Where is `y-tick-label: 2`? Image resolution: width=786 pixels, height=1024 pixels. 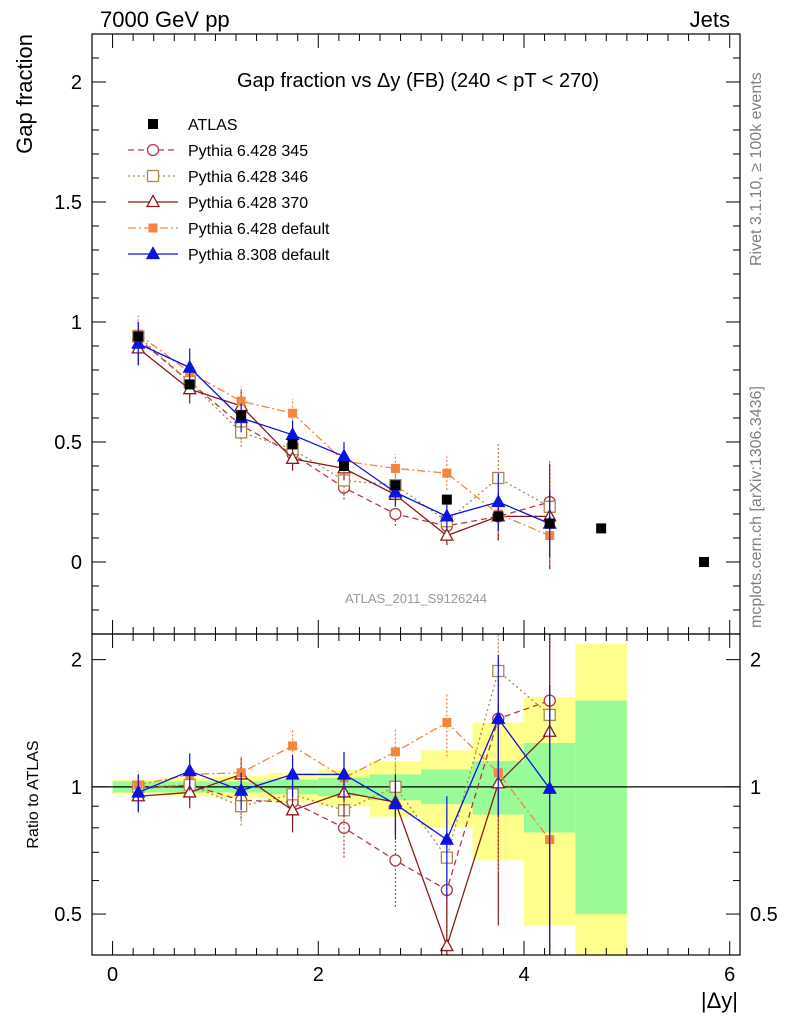
y-tick-label: 2 is located at coordinates (76, 83).